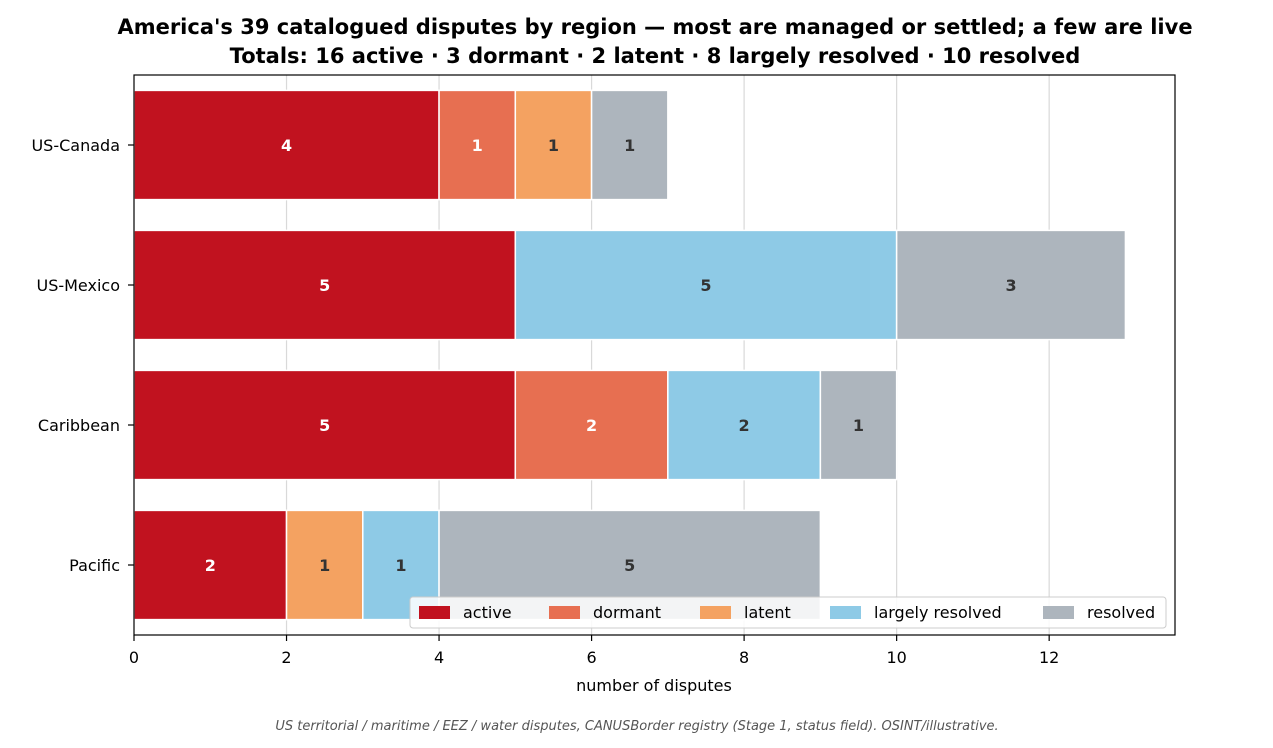 Image resolution: width=1273 pixels, height=748 pixels. I want to click on x-tick-label-2: 2, so click(286, 657).